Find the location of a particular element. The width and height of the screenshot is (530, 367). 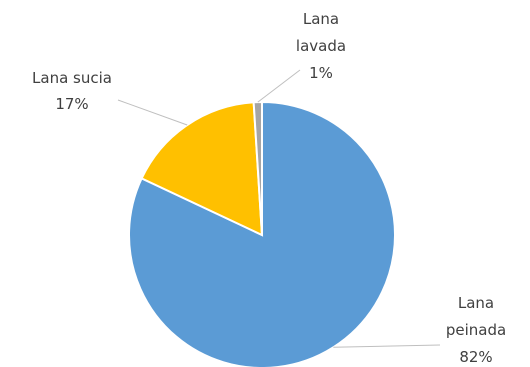

leader-line-lana-lavada is located at coordinates (279, 86).